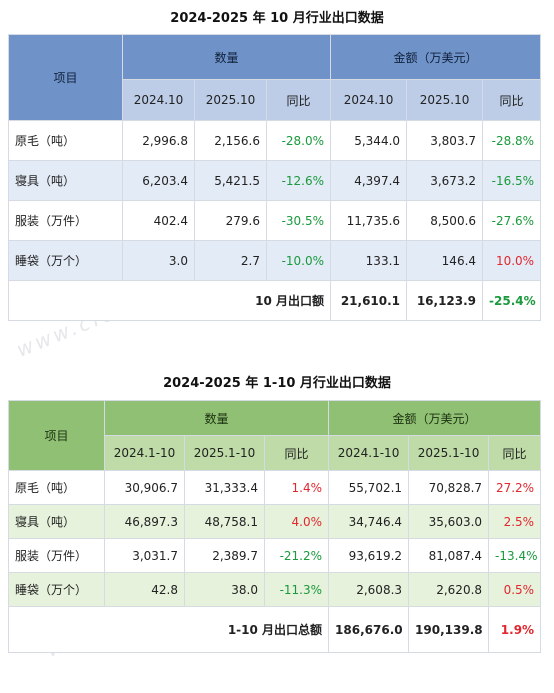  What do you see at coordinates (445, 180) in the screenshot?
I see `cell: 3,673.2` at bounding box center [445, 180].